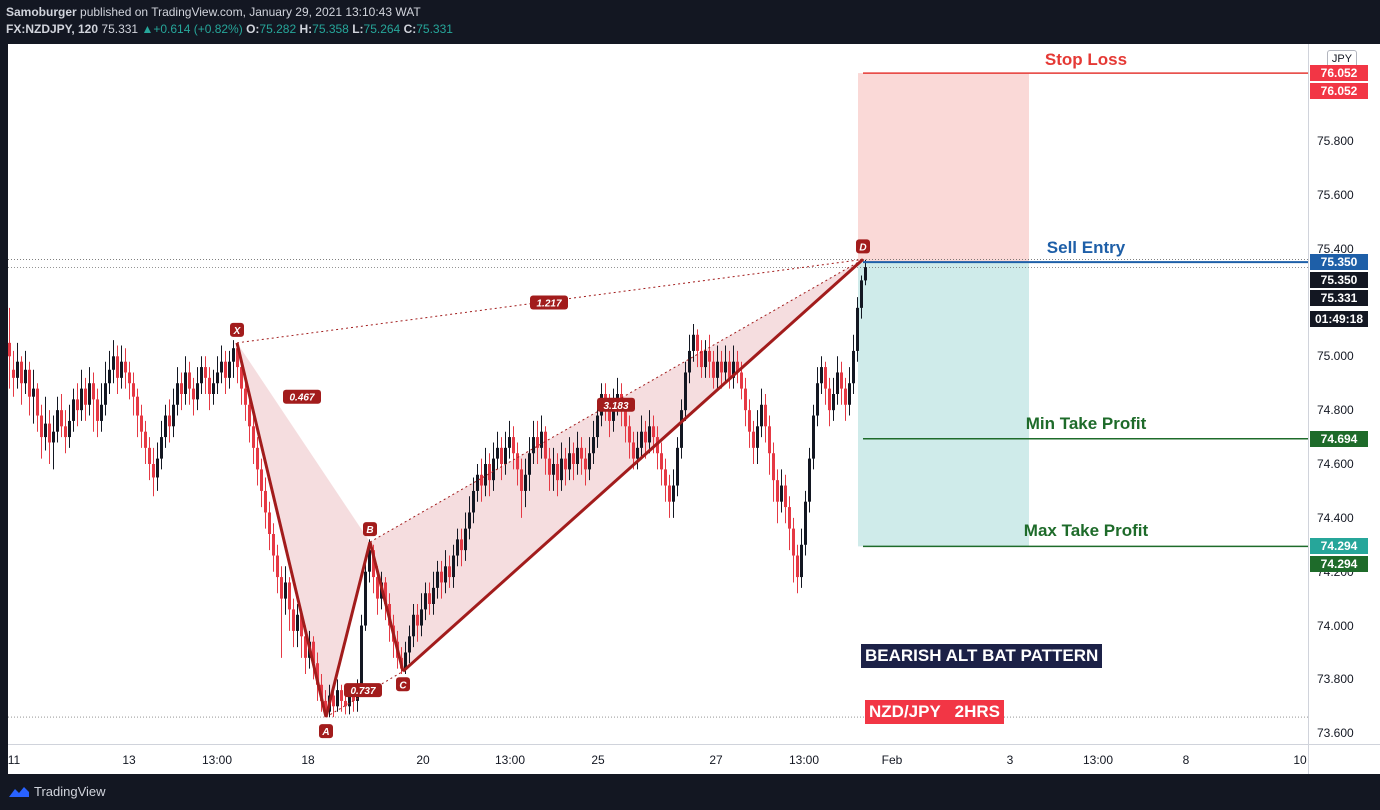 The height and width of the screenshot is (810, 1380). Describe the element at coordinates (1086, 530) in the screenshot. I see `max-take-profit-label: Max Take Profit` at that location.